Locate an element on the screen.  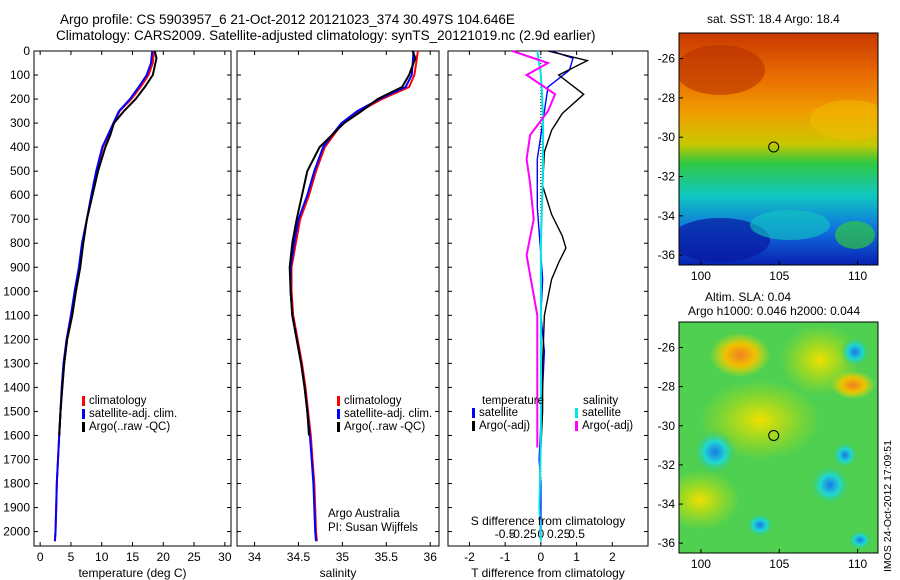
legend-label: Argo(..raw -QC) is located at coordinates (384, 427).